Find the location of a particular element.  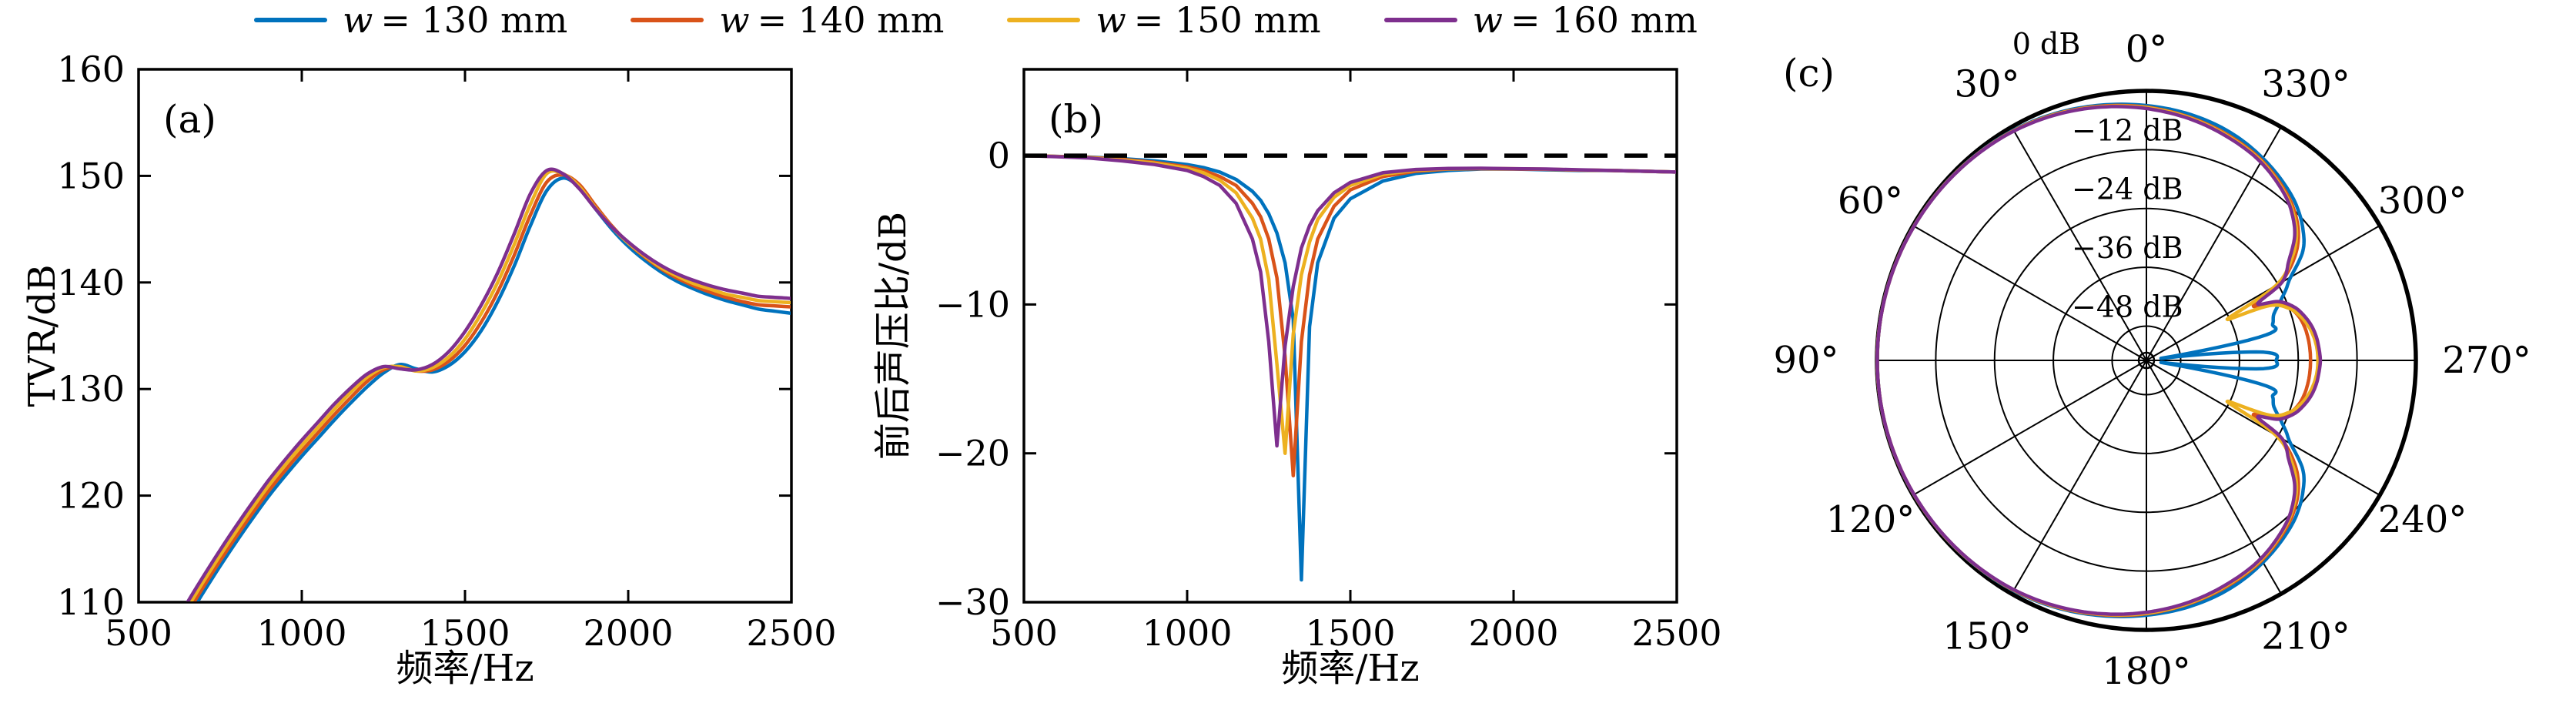

polar-angle-label-330: 330° is located at coordinates (2305, 83).